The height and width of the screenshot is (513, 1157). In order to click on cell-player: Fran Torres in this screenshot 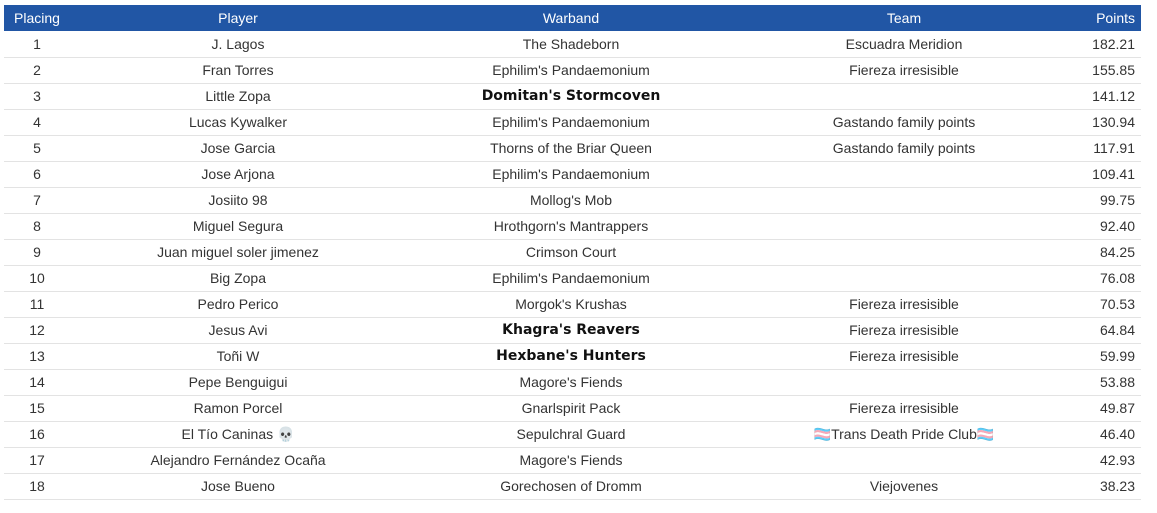, I will do `click(238, 70)`.